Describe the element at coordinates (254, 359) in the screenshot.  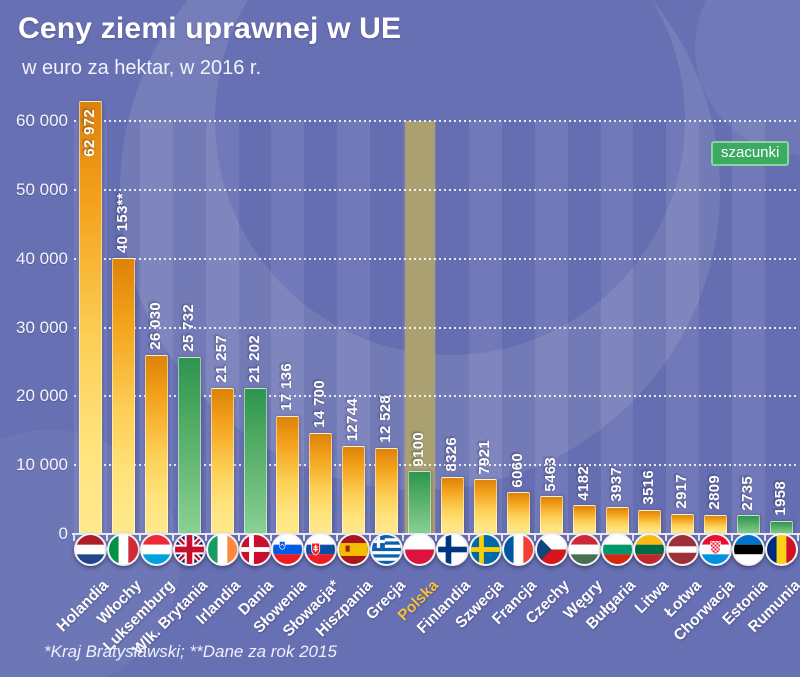
I see `value-label-dania: 21 202` at that location.